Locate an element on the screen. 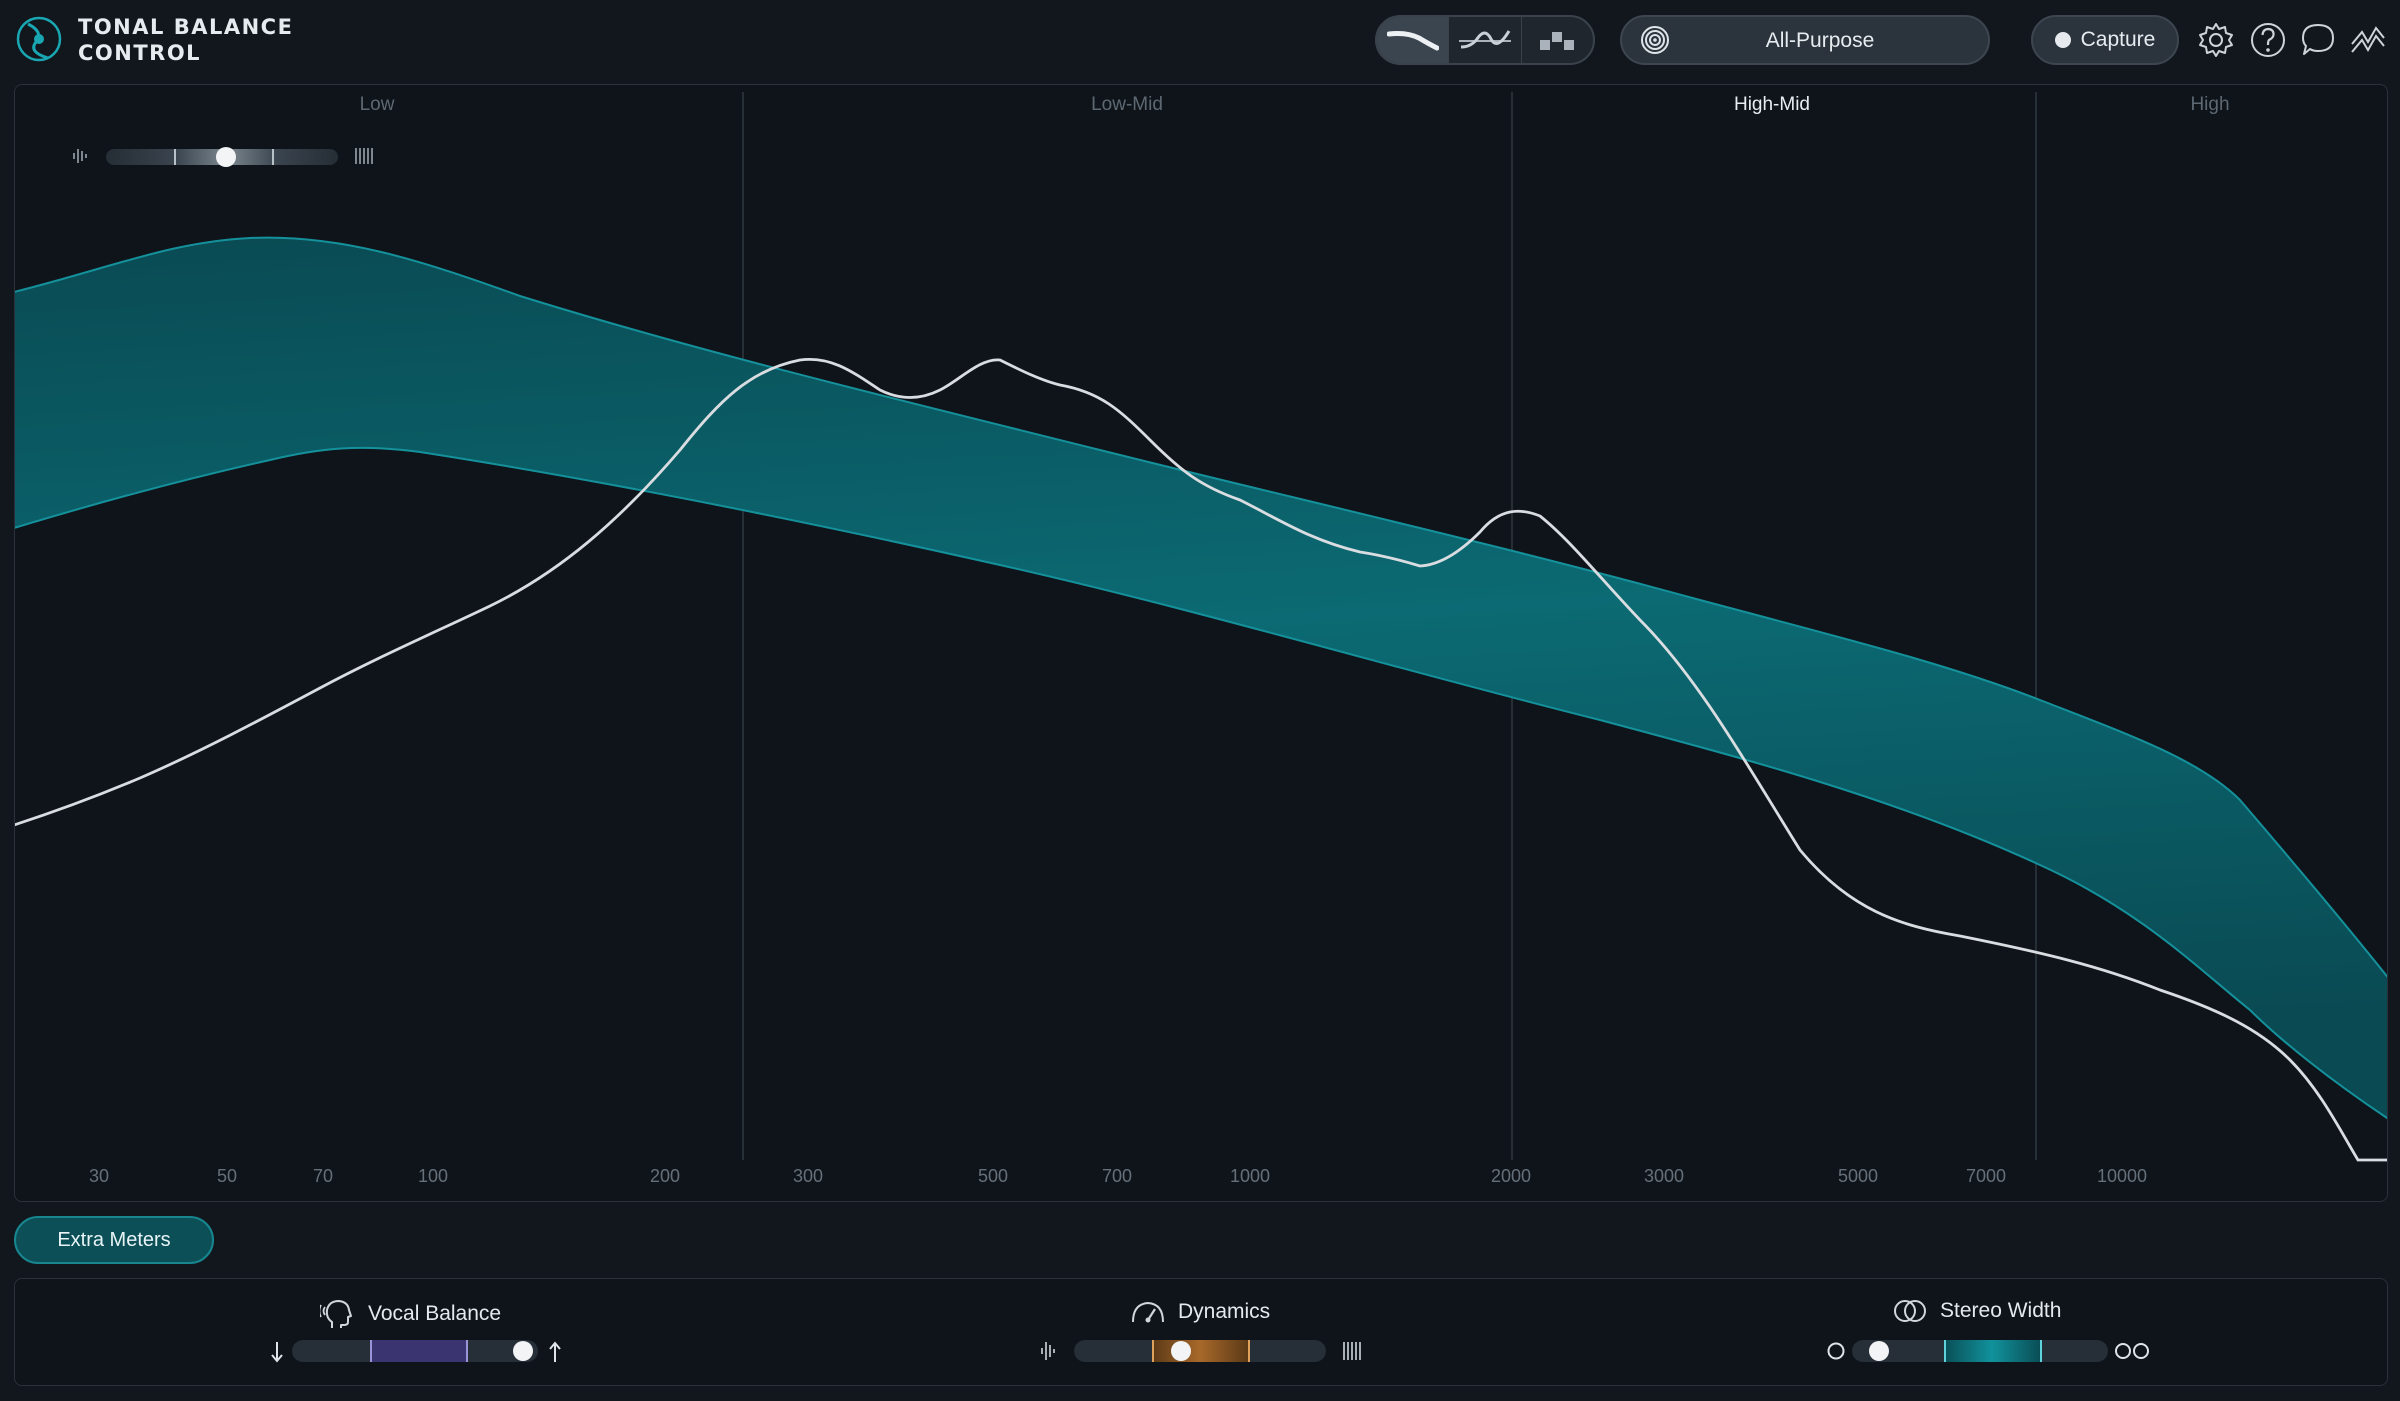 The width and height of the screenshot is (2400, 1401). dynamics-meter is located at coordinates (1200, 1351).